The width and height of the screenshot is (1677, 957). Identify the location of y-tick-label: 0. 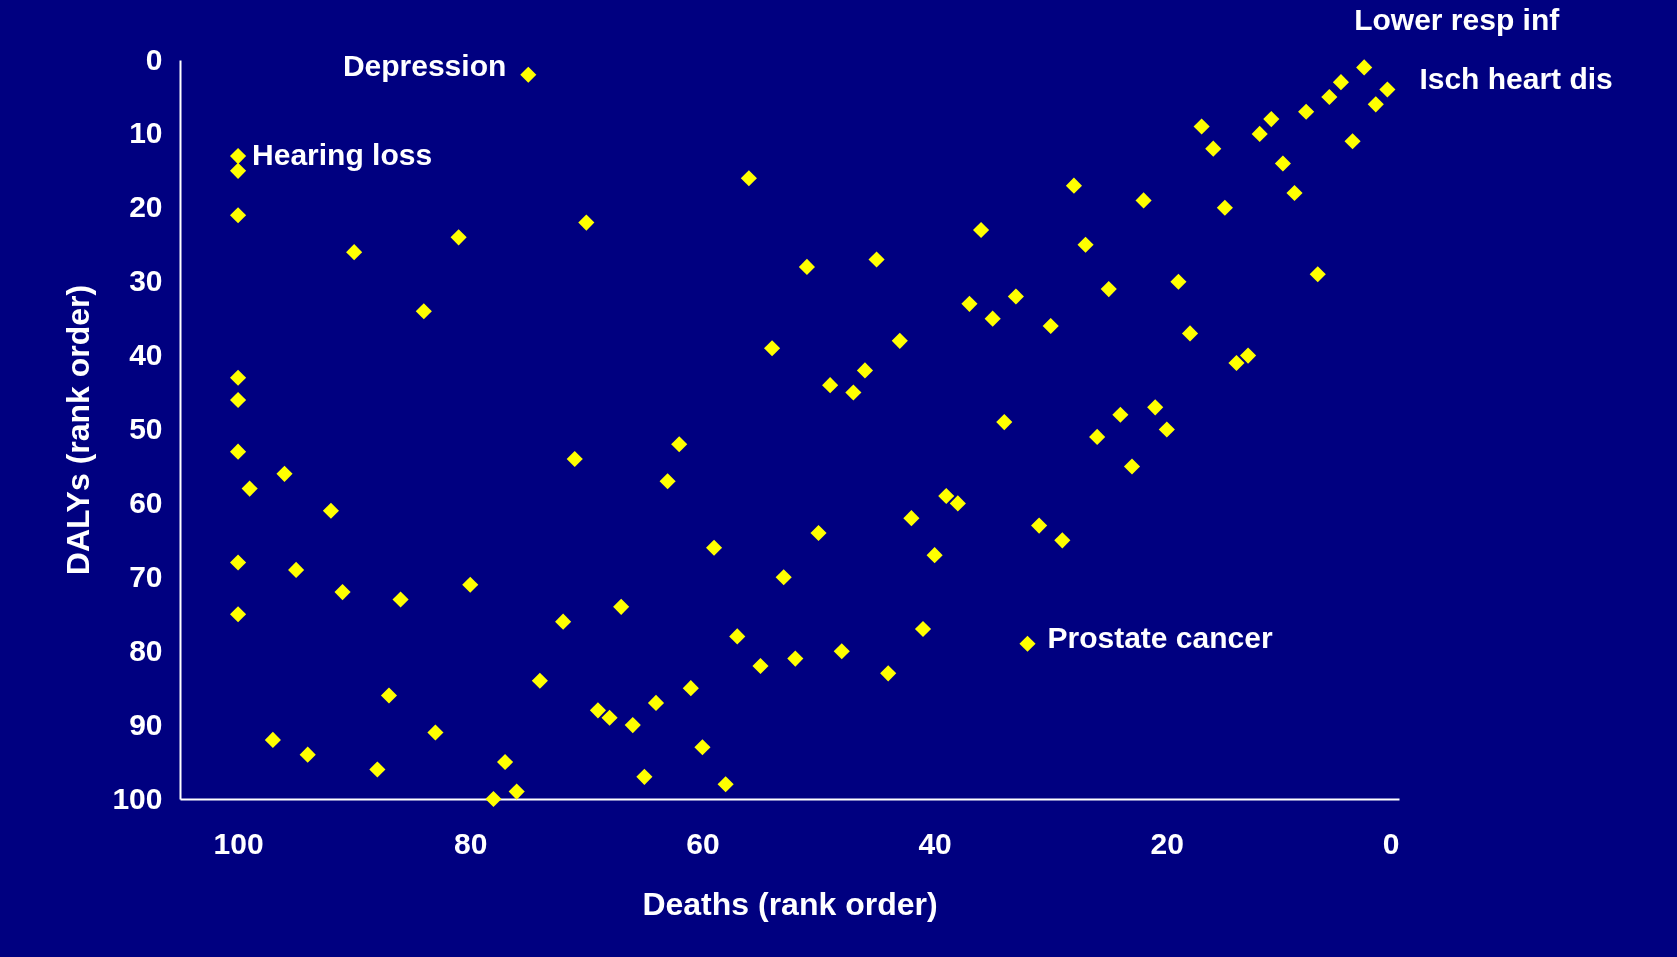
(154, 59).